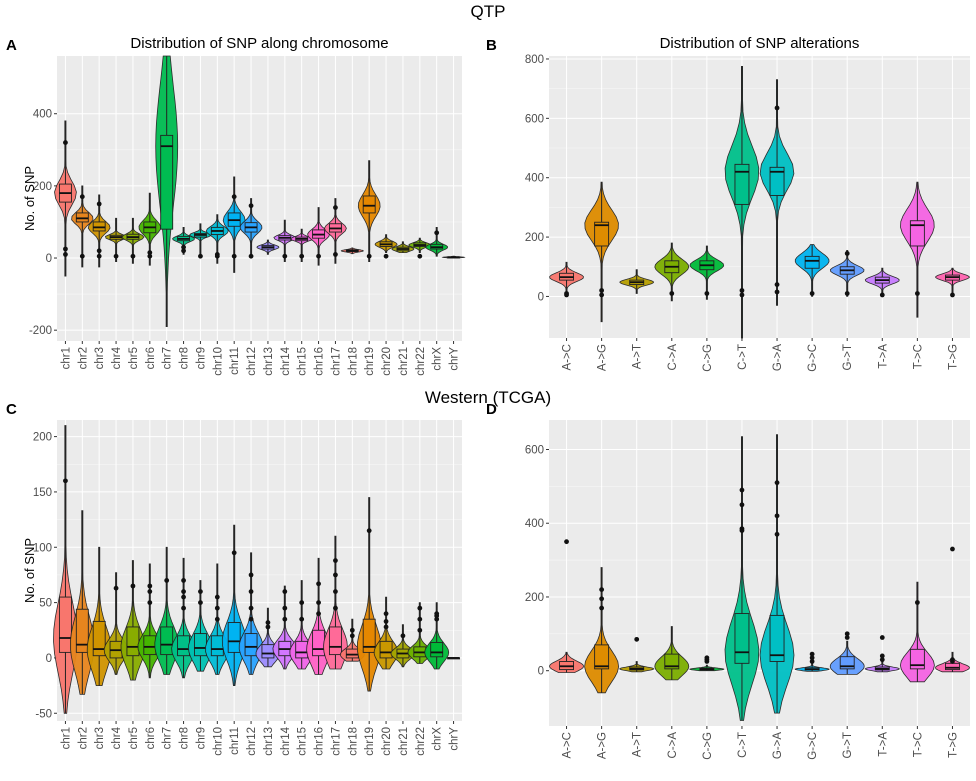 The height and width of the screenshot is (781, 976). Describe the element at coordinates (66, 738) in the screenshot. I see `x-tick-label-chr1: chr1` at that location.